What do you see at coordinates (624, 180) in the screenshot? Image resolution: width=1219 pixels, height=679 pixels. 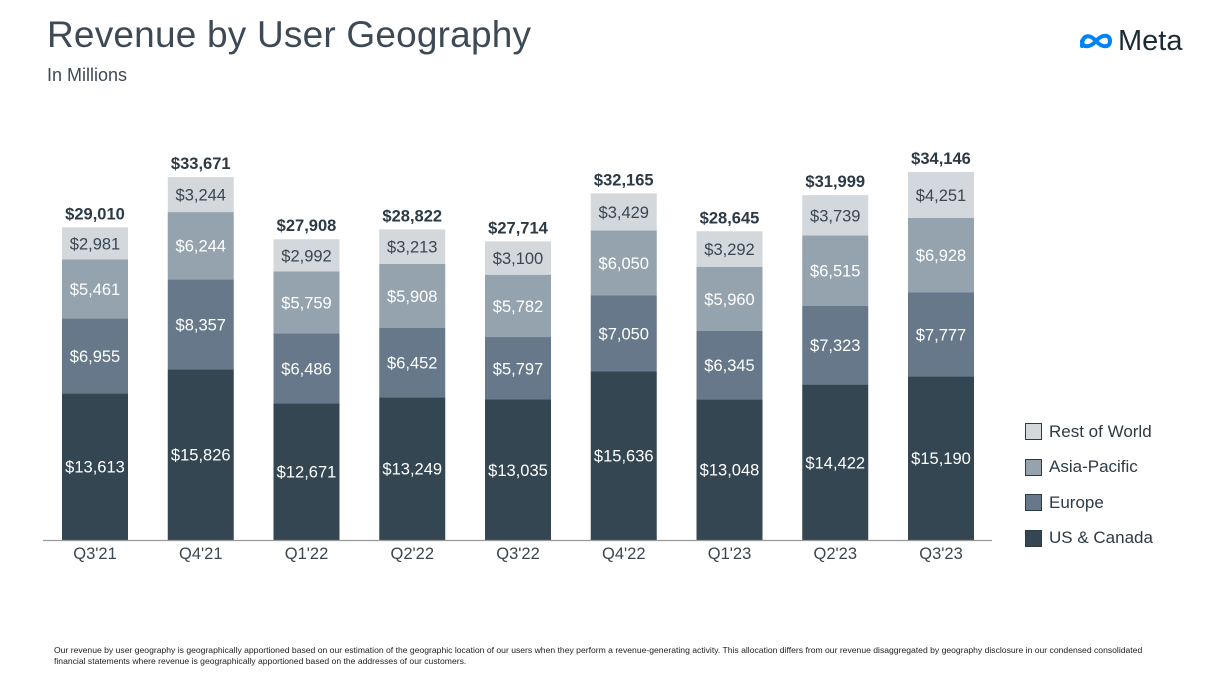 I see `total-label-q4-22: $32,165` at bounding box center [624, 180].